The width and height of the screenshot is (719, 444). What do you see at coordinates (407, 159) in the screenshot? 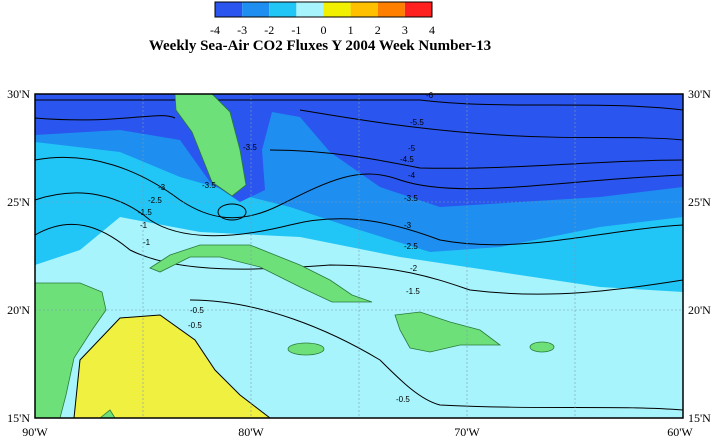
I see `contour-label: -4.5` at bounding box center [407, 159].